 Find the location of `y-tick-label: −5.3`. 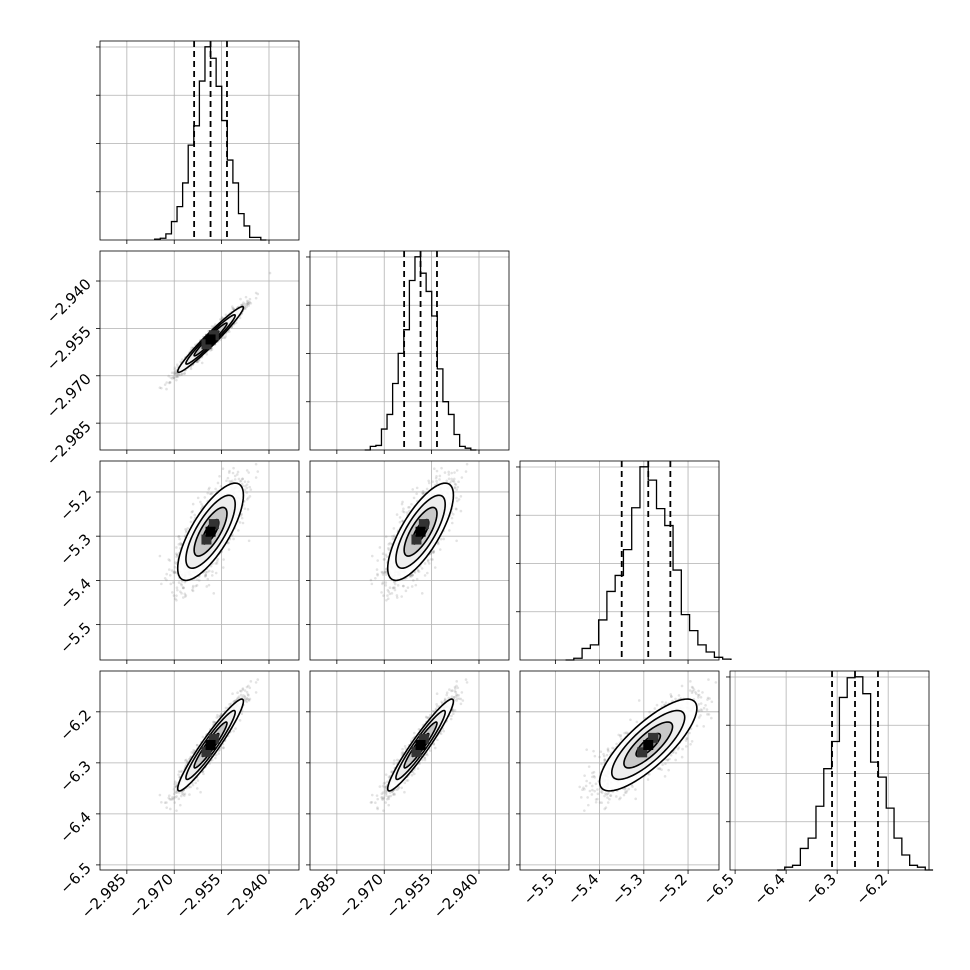

y-tick-label: −5.3 is located at coordinates (75, 549).